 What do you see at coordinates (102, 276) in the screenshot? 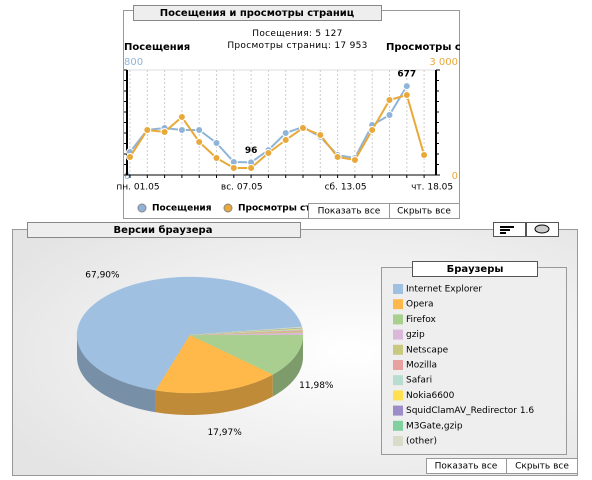
I see `pie-label: 67,90%` at bounding box center [102, 276].